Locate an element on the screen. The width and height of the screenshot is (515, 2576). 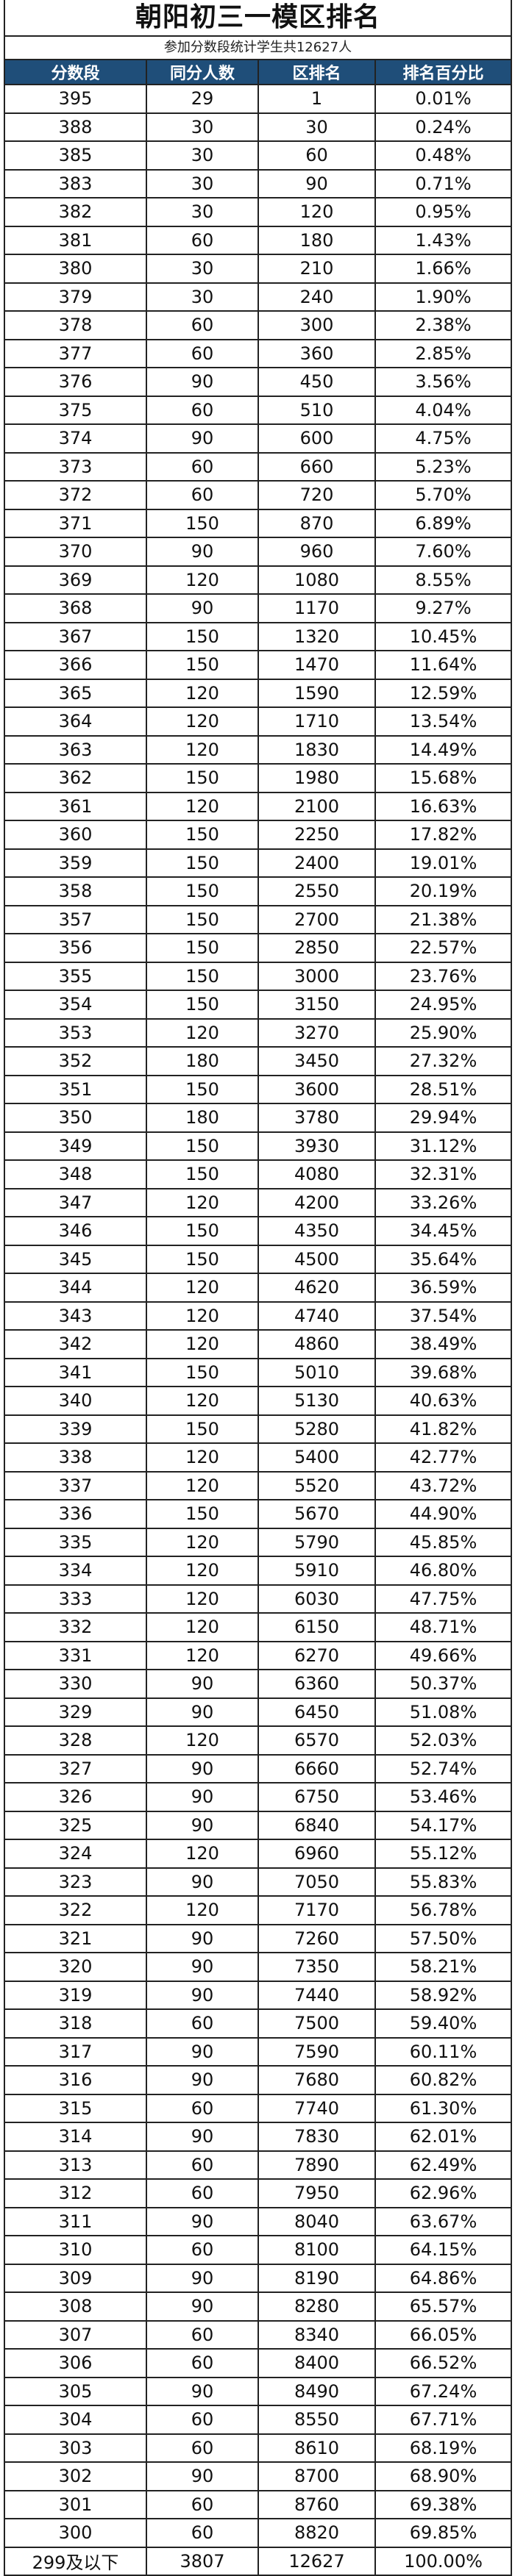
cell-score: 314 is located at coordinates (76, 2137).